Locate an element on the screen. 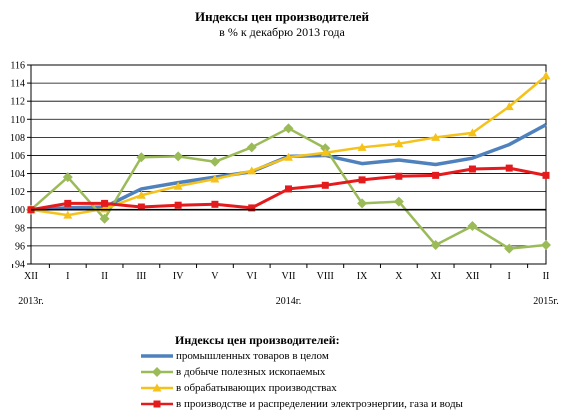 The width and height of the screenshot is (564, 419). y-tick-label: 112 is located at coordinates (17, 102).